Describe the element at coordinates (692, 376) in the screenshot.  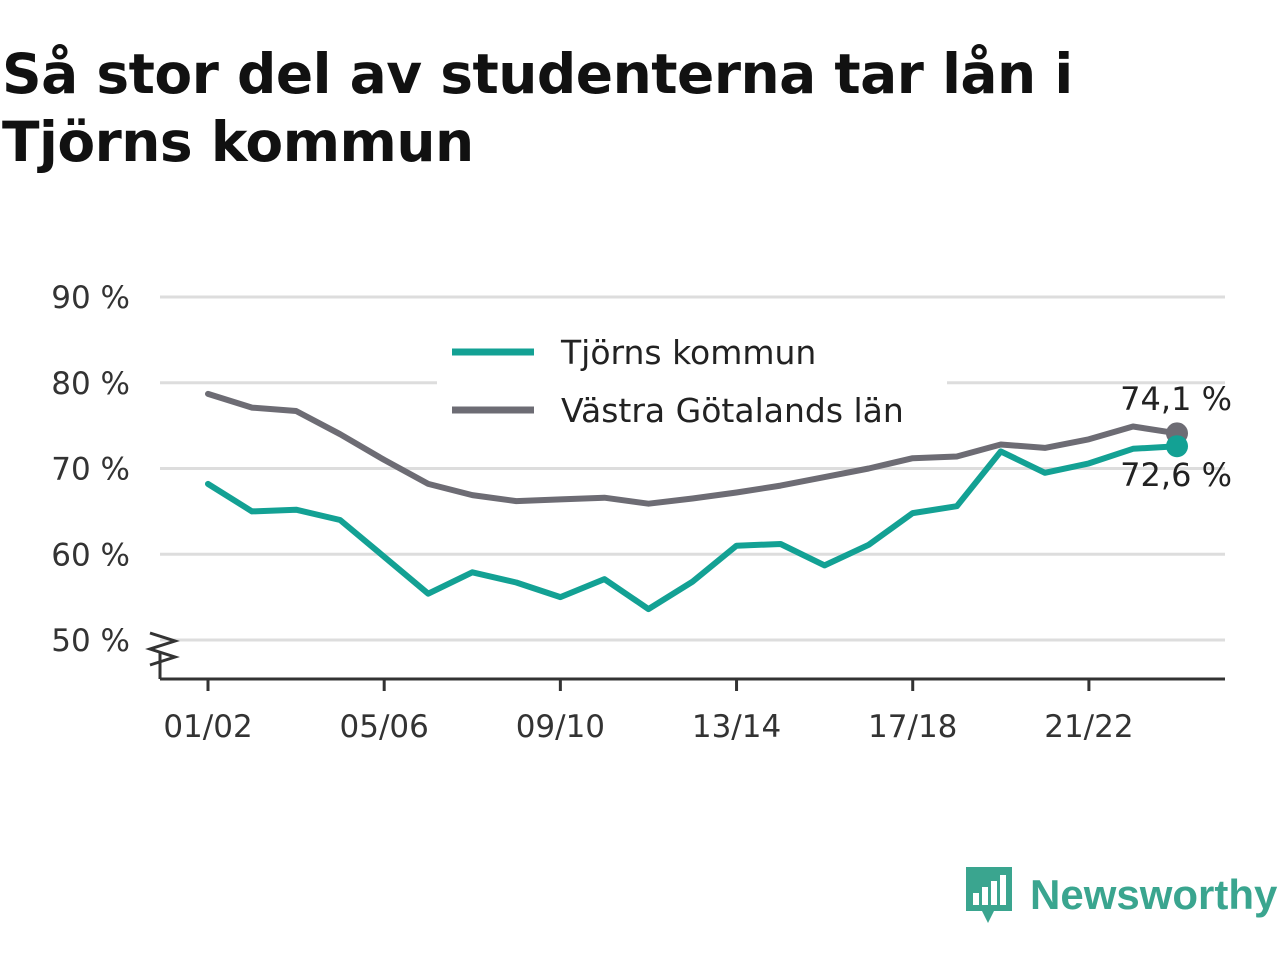
I see `legend: Tjörns kommun Västra Götalands län` at that location.